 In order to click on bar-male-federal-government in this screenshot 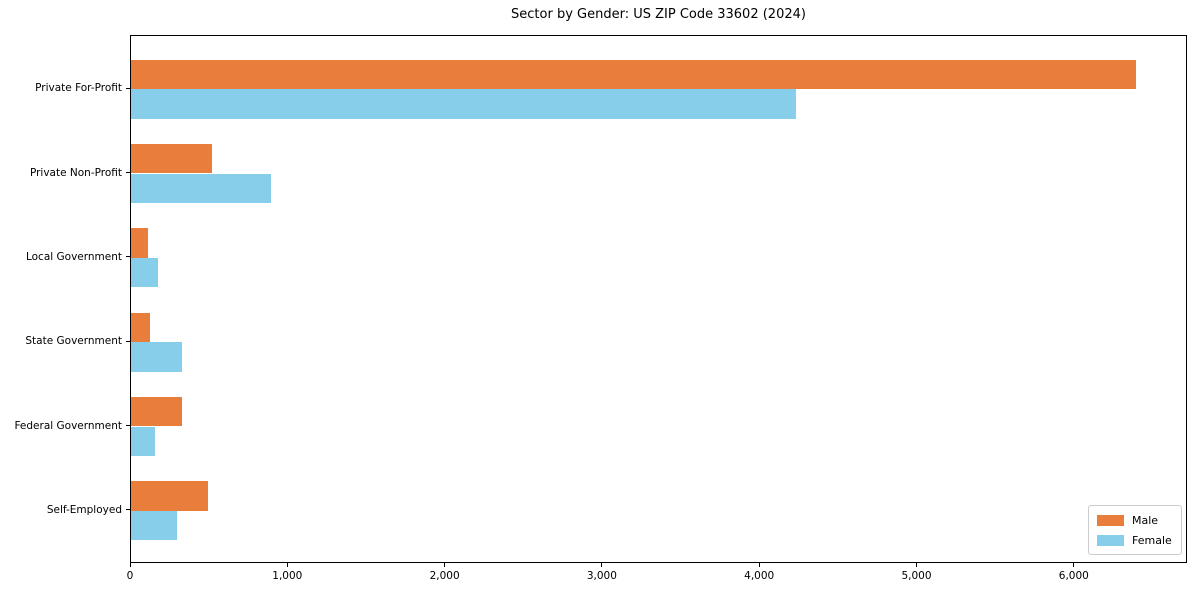, I will do `click(157, 411)`.